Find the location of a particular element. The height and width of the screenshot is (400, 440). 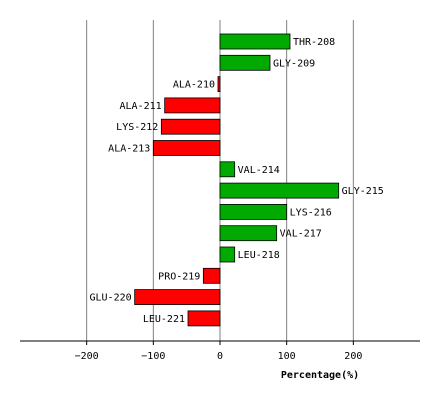

x-axis-ticks: −200 −100 0 100 200 is located at coordinates (218, 351).